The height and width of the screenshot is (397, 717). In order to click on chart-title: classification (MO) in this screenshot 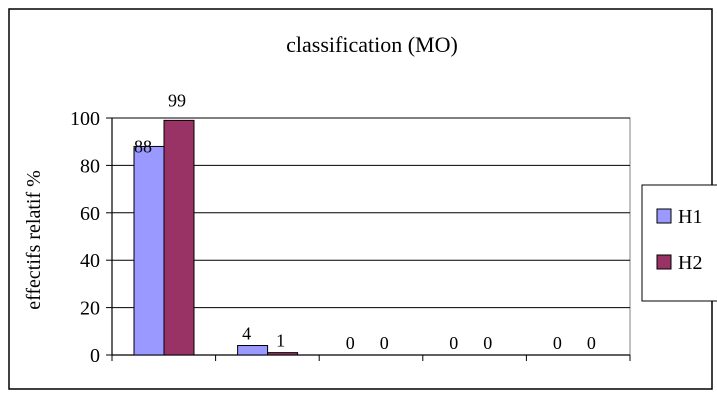, I will do `click(372, 44)`.